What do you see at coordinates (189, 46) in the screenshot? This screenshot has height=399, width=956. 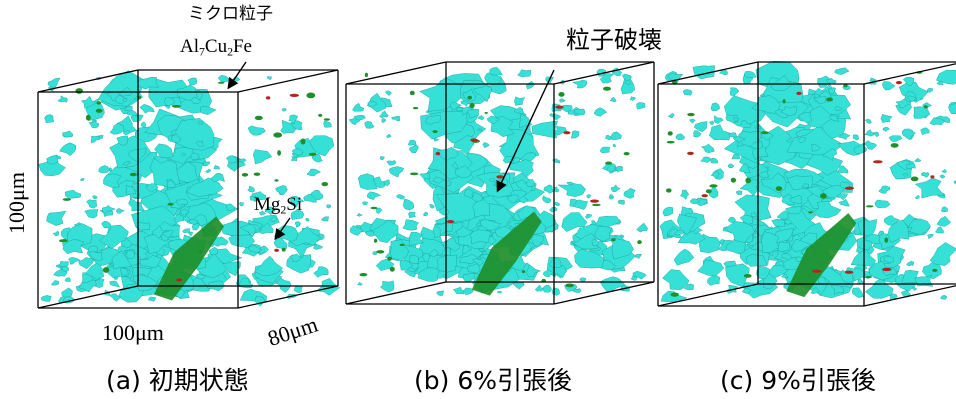 I see `al7cu2fe-part-1: Al` at bounding box center [189, 46].